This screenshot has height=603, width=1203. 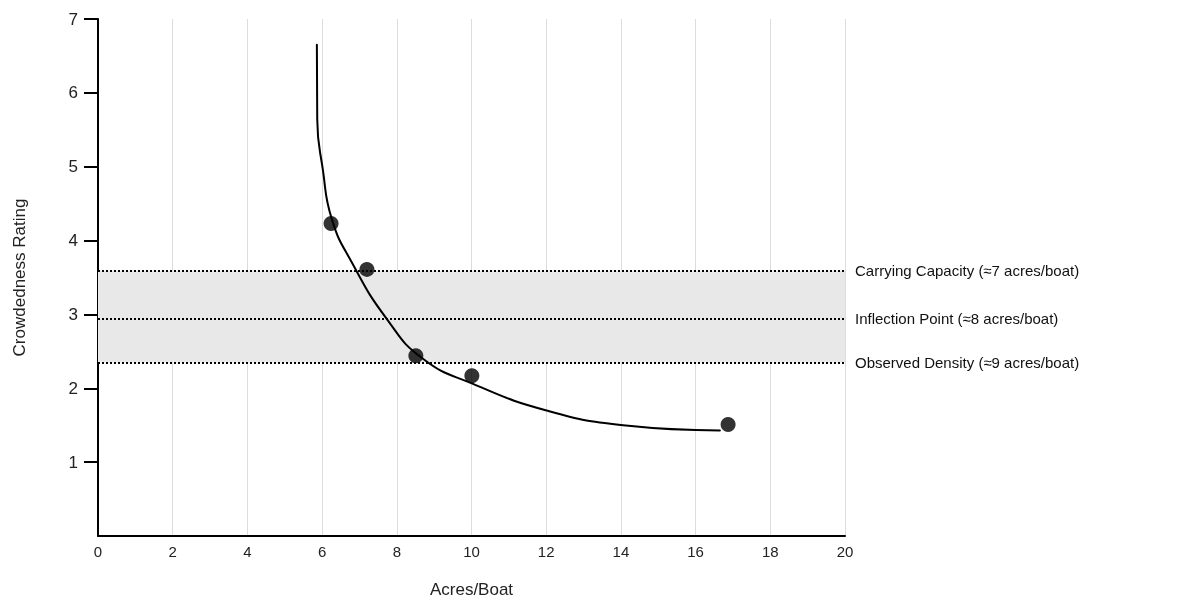 What do you see at coordinates (73, 241) in the screenshot?
I see `y-tick-label: 4` at bounding box center [73, 241].